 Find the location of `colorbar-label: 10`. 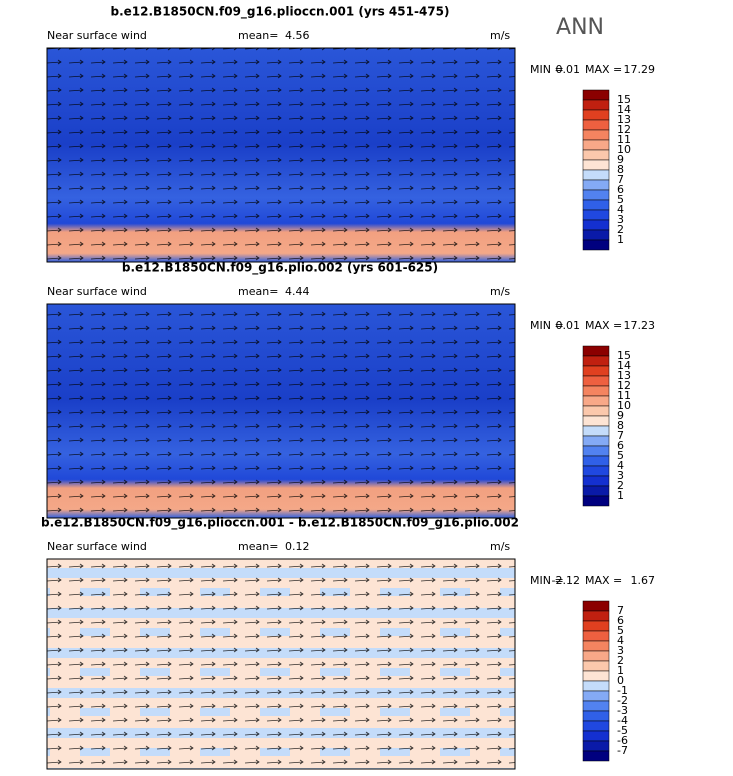

colorbar-label: 10 is located at coordinates (624, 149).